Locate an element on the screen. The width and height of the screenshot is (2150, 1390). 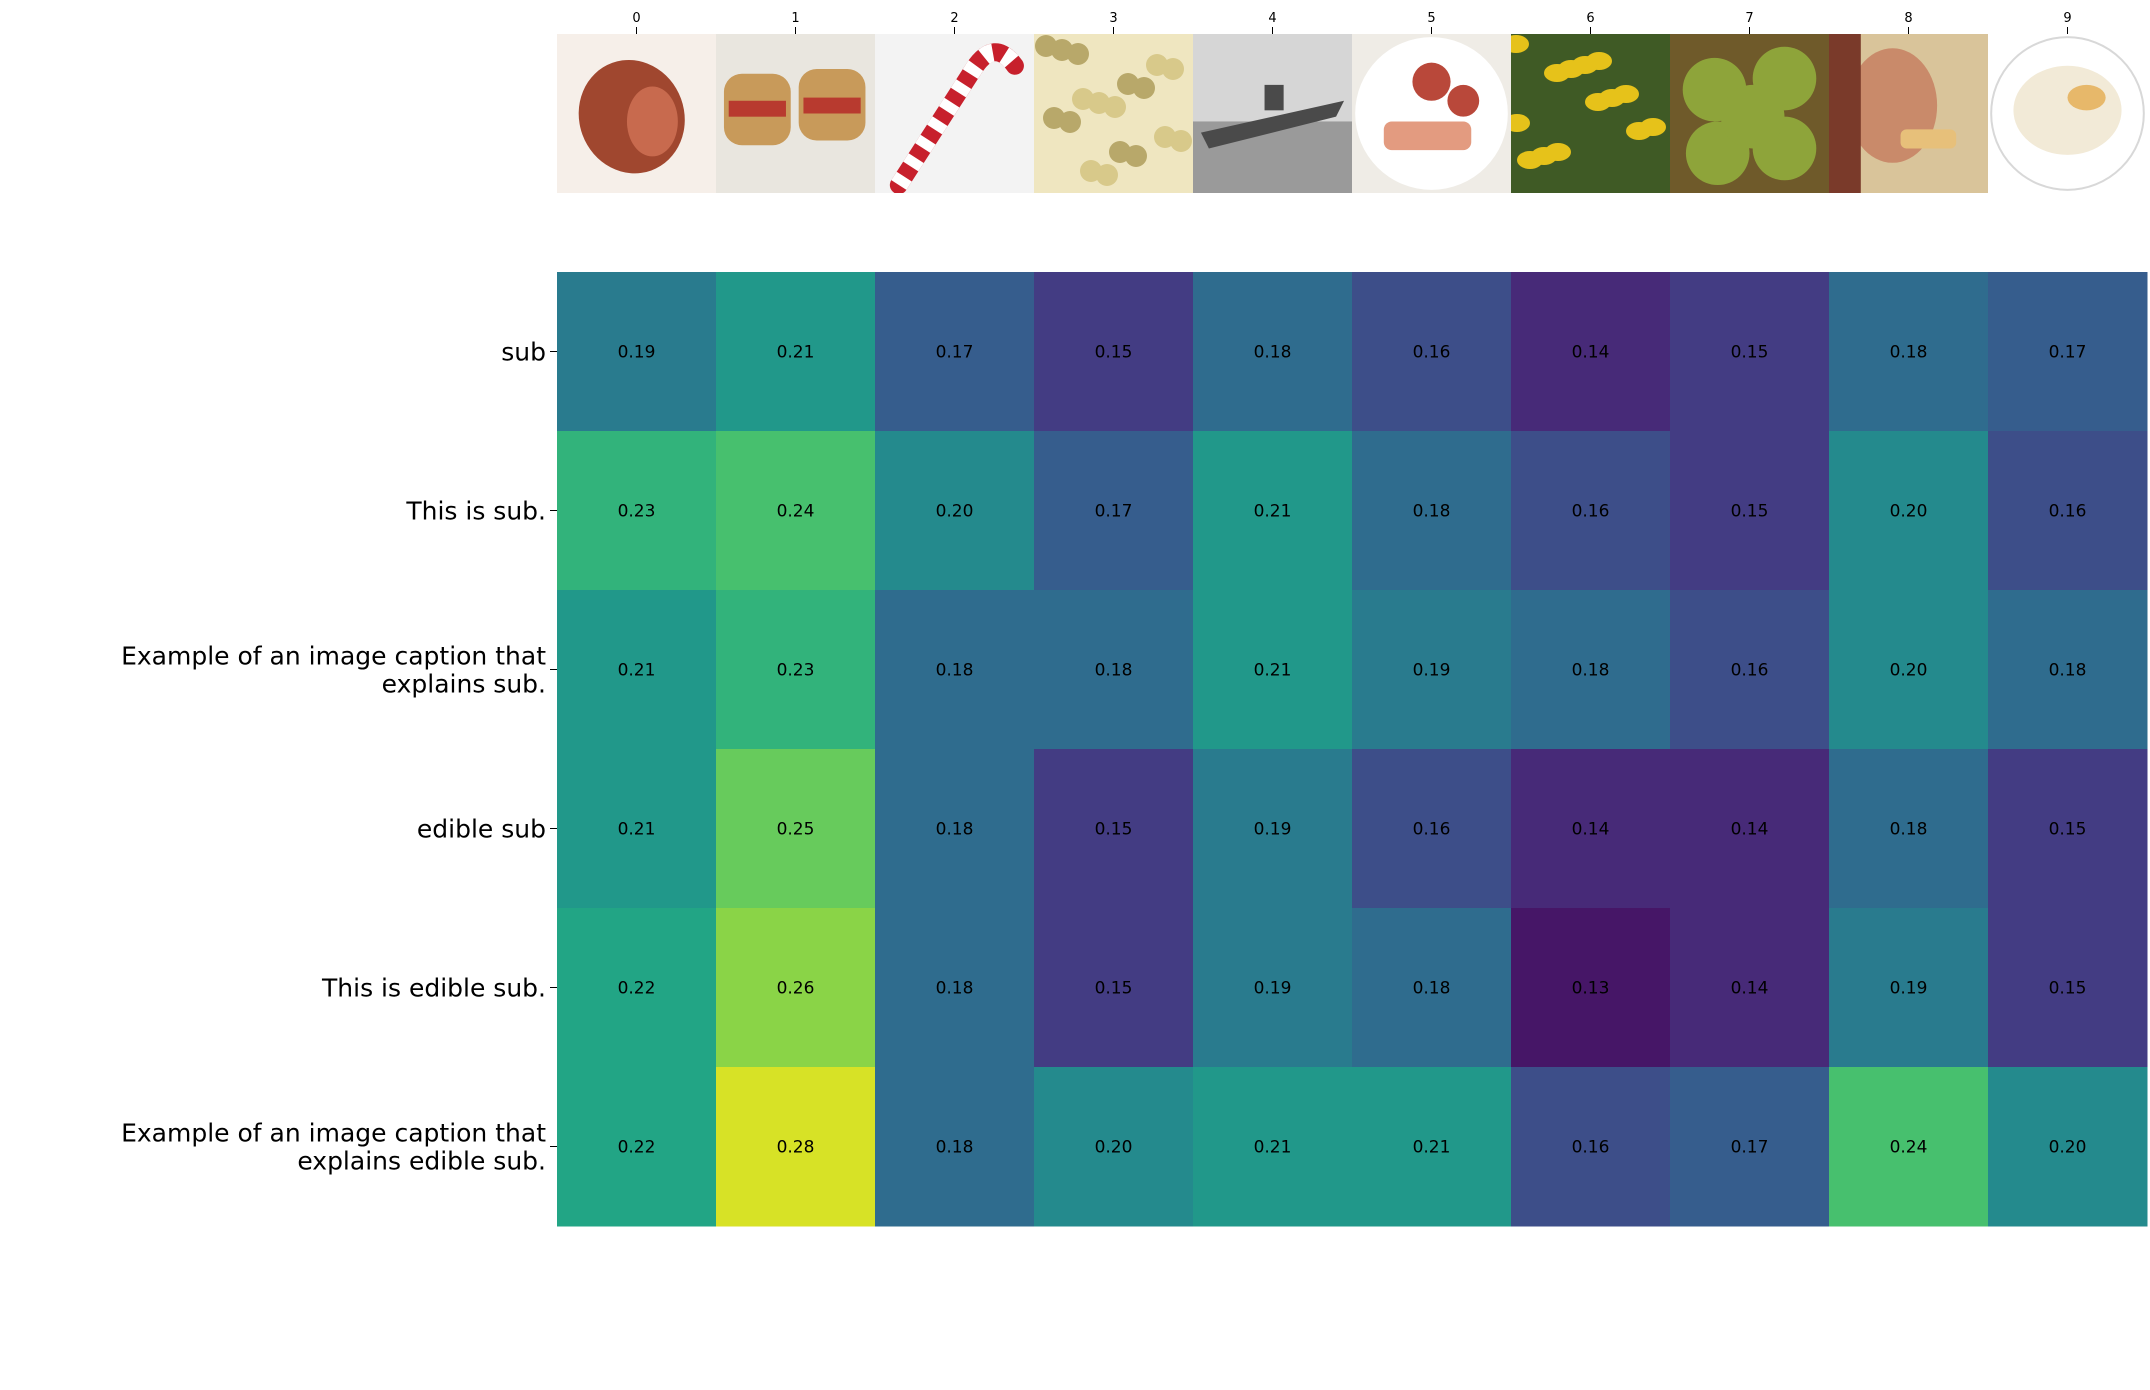
x-tick-label: 3 is located at coordinates (1113, 18).